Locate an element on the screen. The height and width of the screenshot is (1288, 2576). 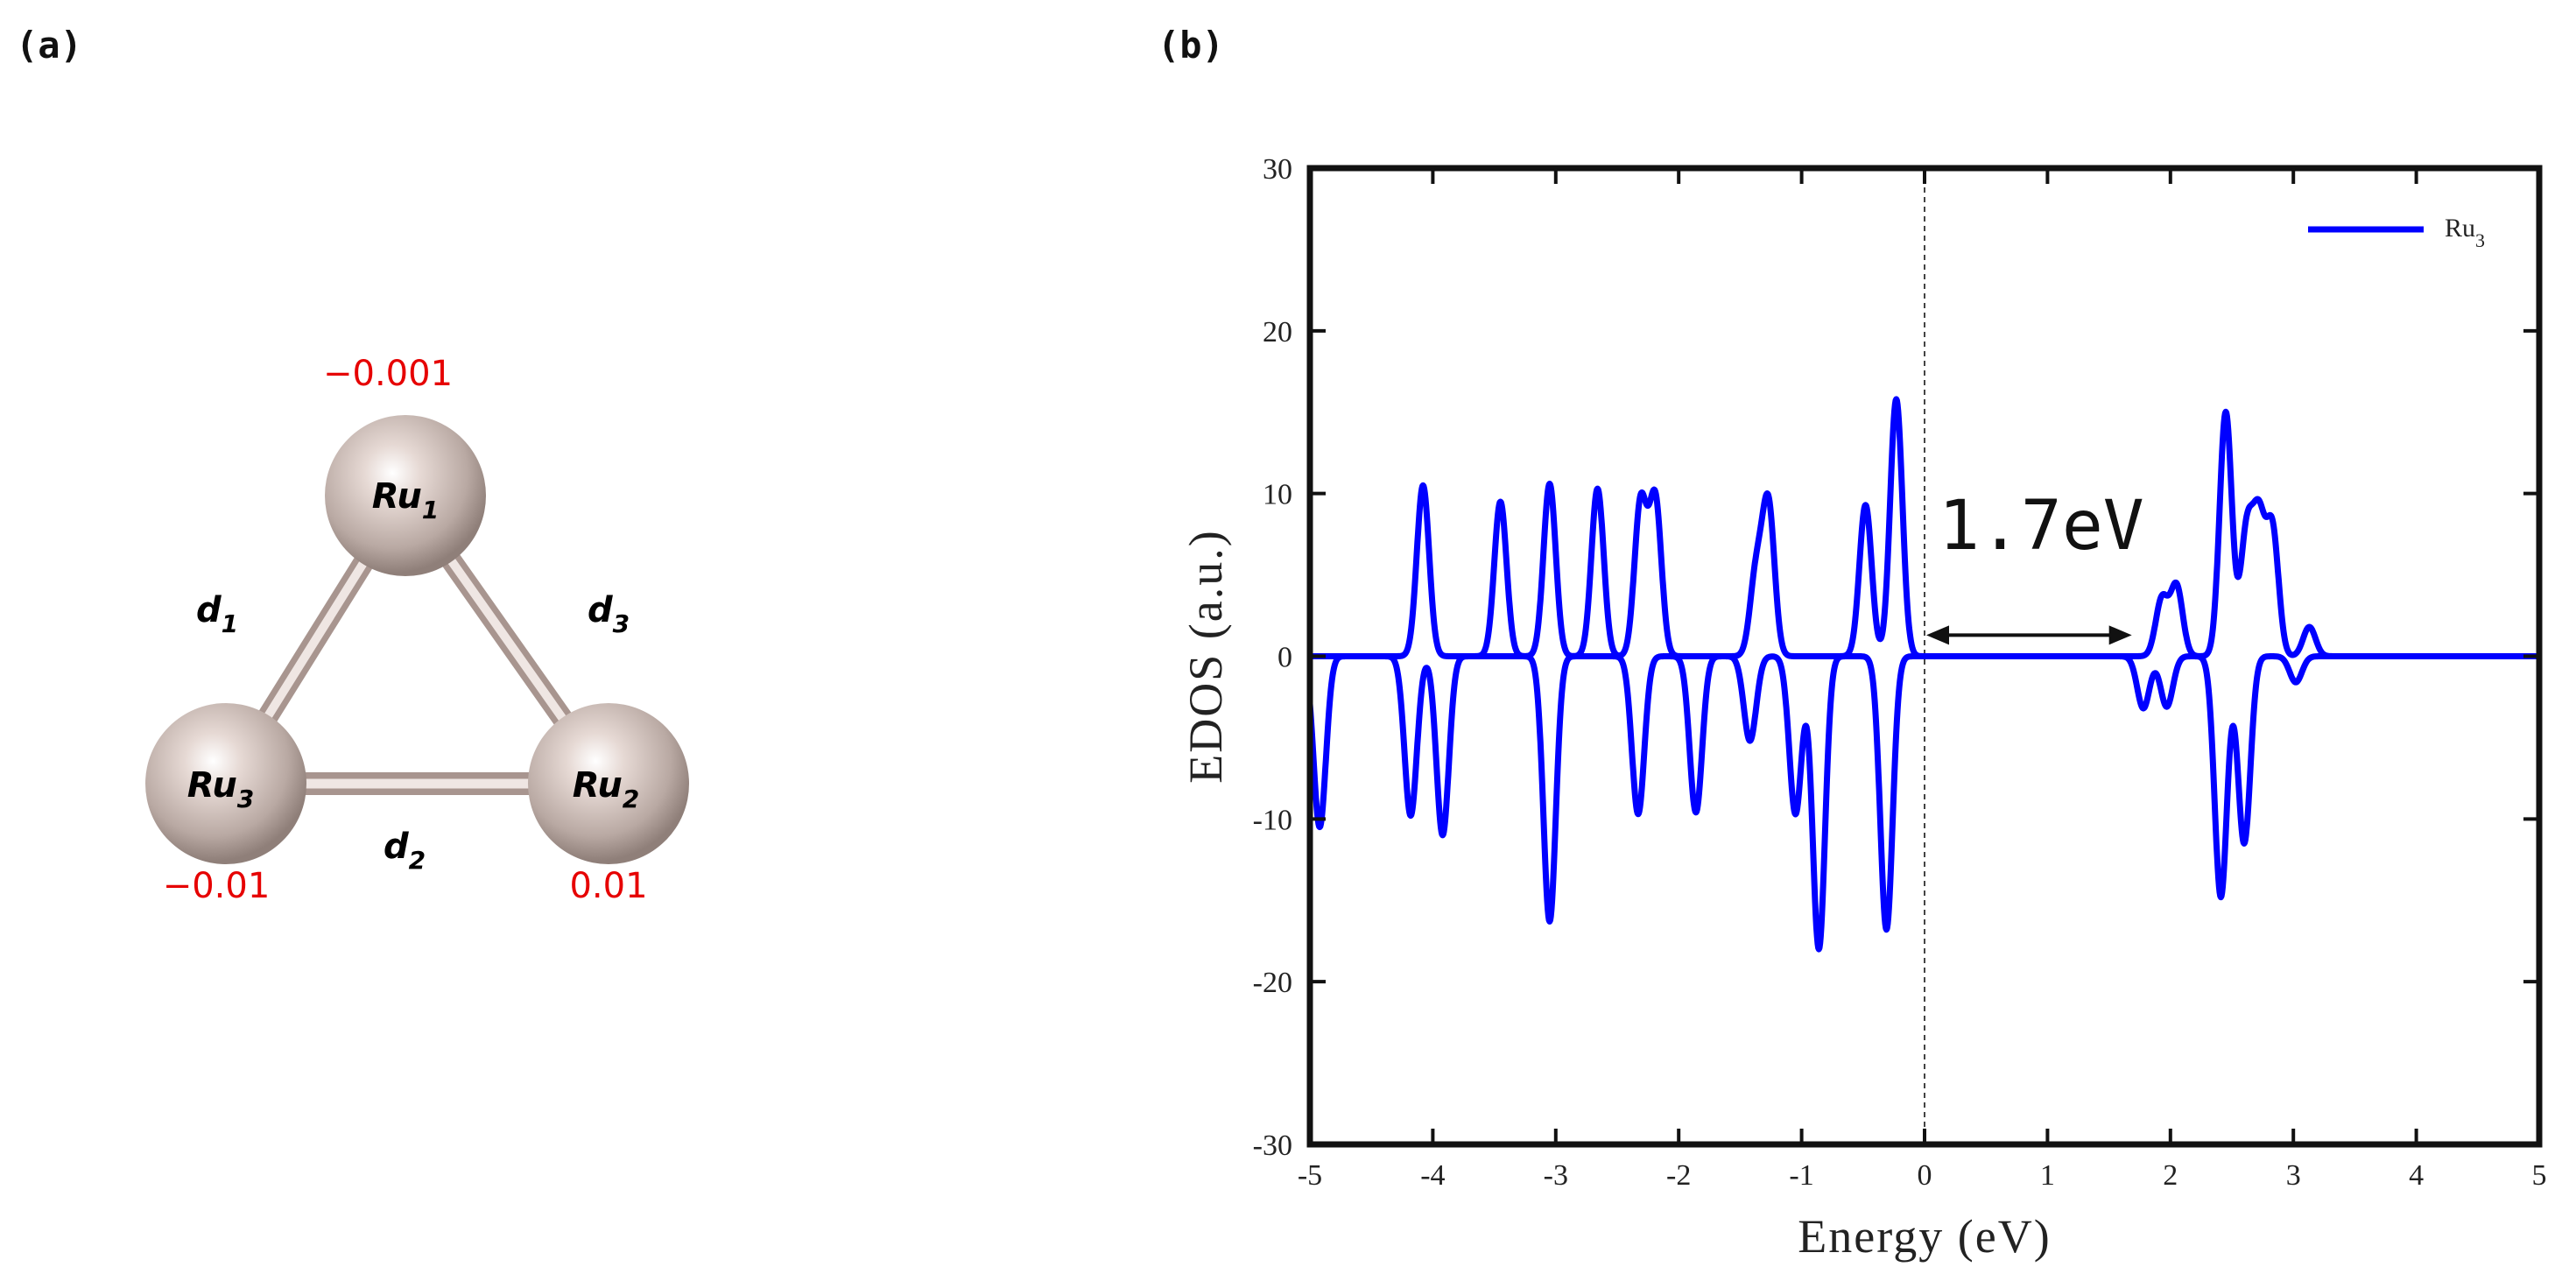
panel-b-label: (b) is located at coordinates (1191, 45).